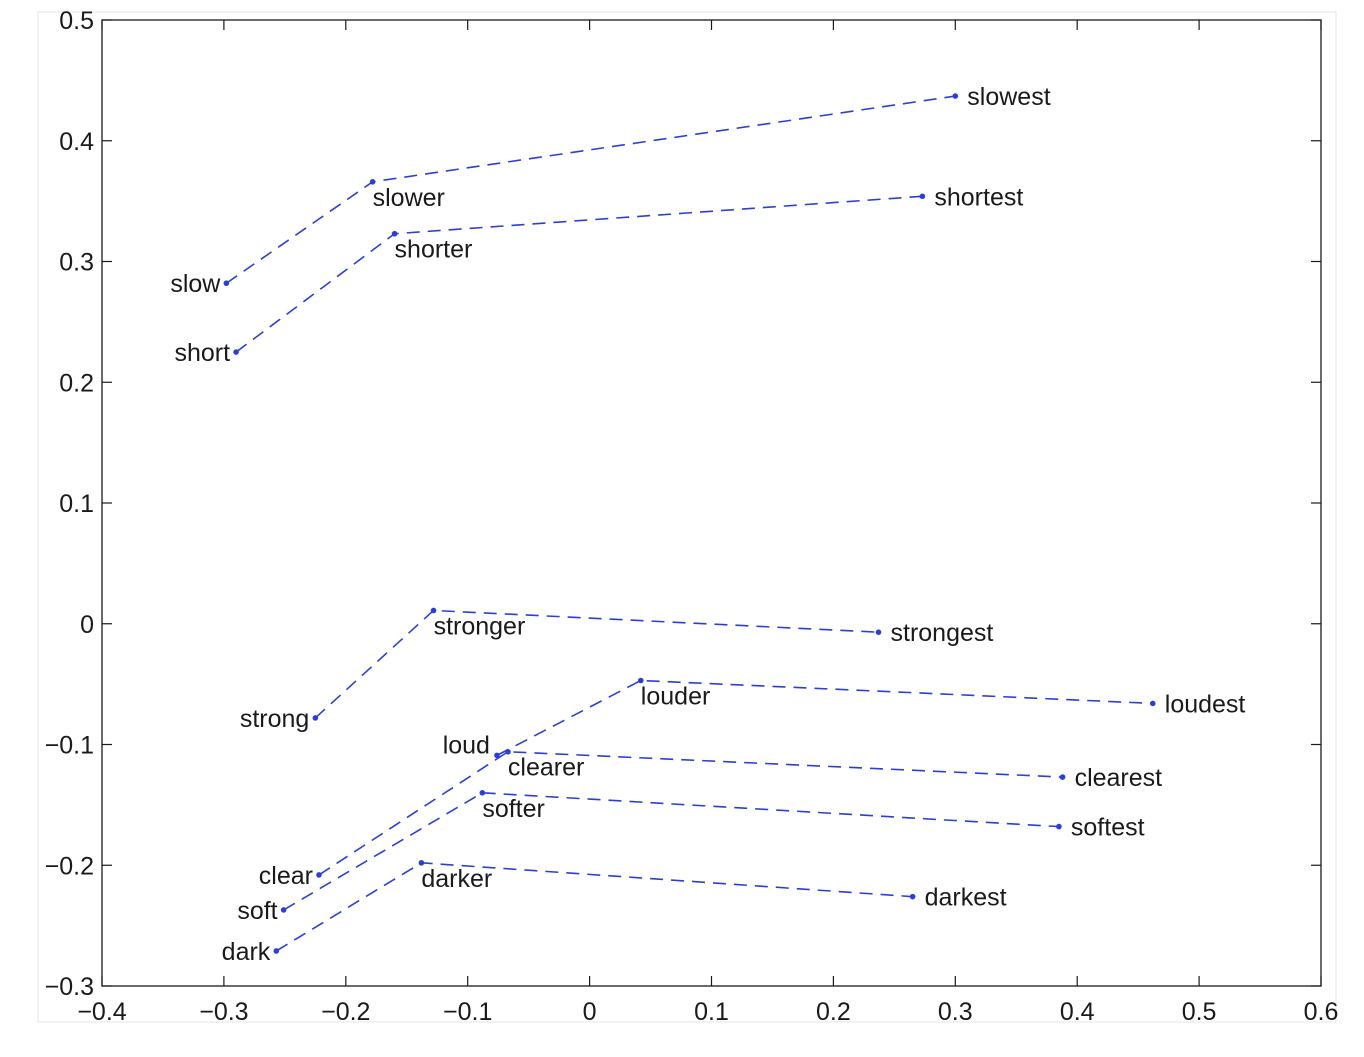 Image resolution: width=1364 pixels, height=1057 pixels. What do you see at coordinates (466, 745) in the screenshot?
I see `point-label: loud` at bounding box center [466, 745].